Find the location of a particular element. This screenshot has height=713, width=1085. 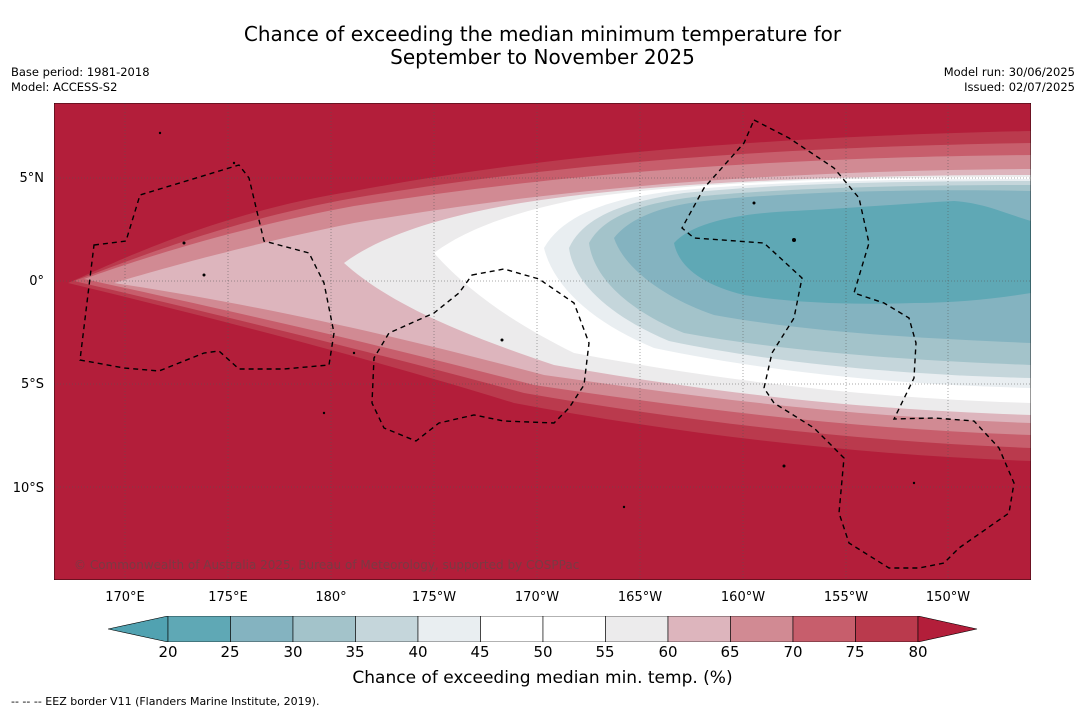

lon-label-160w: 160°W is located at coordinates (743, 597).